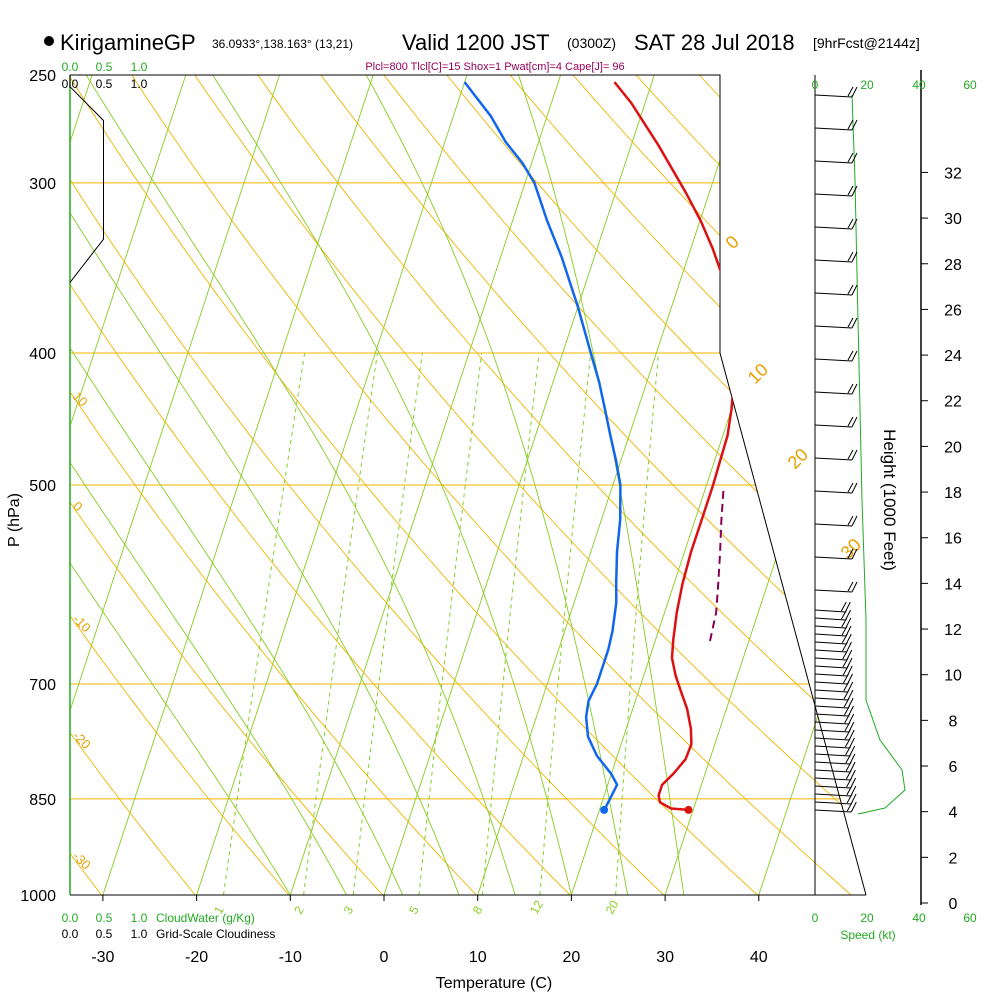 The width and height of the screenshot is (1000, 1000). What do you see at coordinates (86, 179) in the screenshot?
I see `cloudiness-profile` at bounding box center [86, 179].